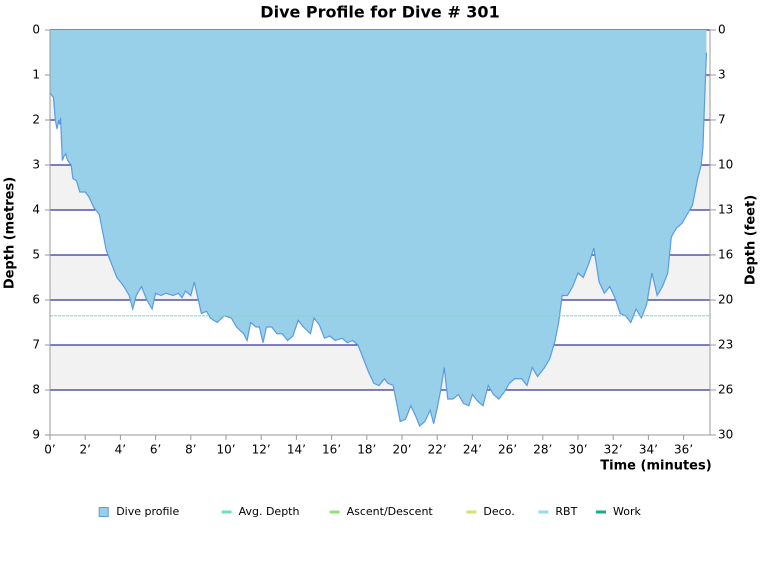 The width and height of the screenshot is (760, 580). Describe the element at coordinates (390, 511) in the screenshot. I see `legend-label: Ascent/Descent` at that location.